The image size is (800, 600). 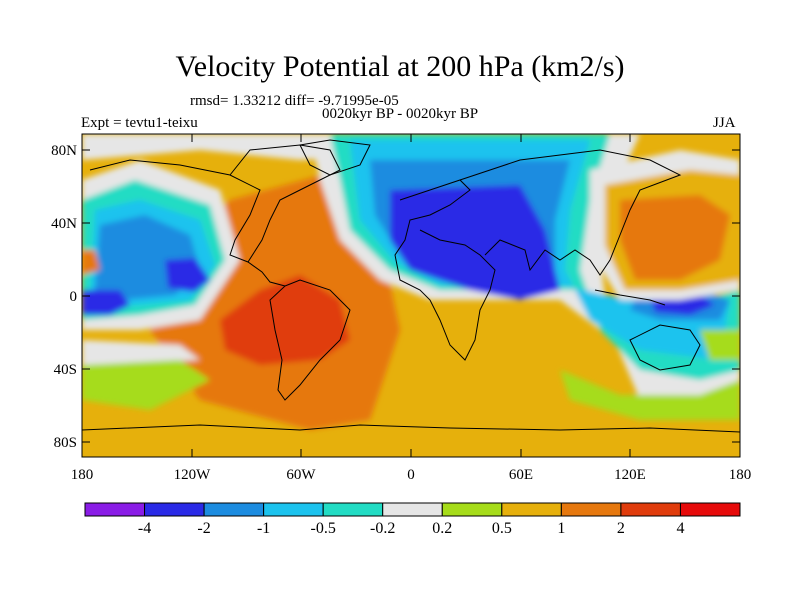 What do you see at coordinates (680, 528) in the screenshot?
I see `colorbar-label: 4` at bounding box center [680, 528].